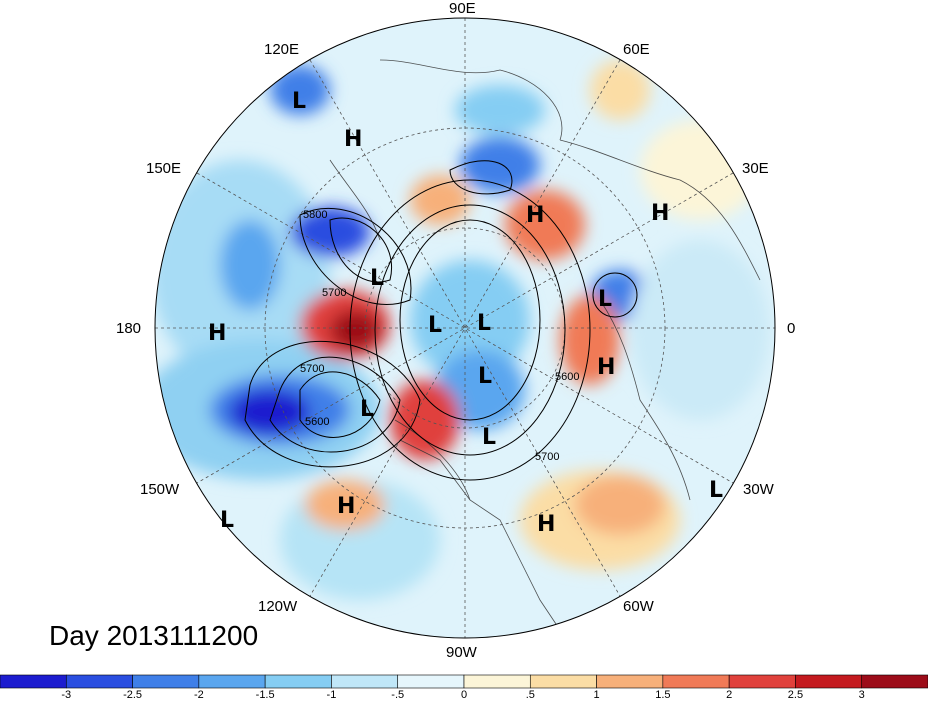 This screenshot has width=928, height=702. Describe the element at coordinates (282, 49) in the screenshot. I see `longitude-label: 120E` at that location.